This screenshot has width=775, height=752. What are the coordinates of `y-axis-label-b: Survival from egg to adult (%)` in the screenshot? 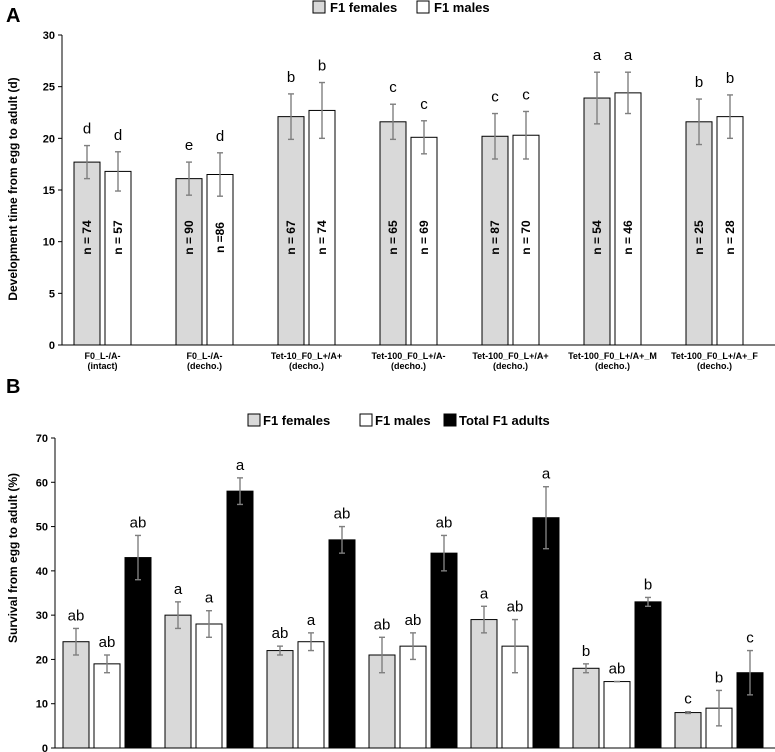 It's located at (13, 558).